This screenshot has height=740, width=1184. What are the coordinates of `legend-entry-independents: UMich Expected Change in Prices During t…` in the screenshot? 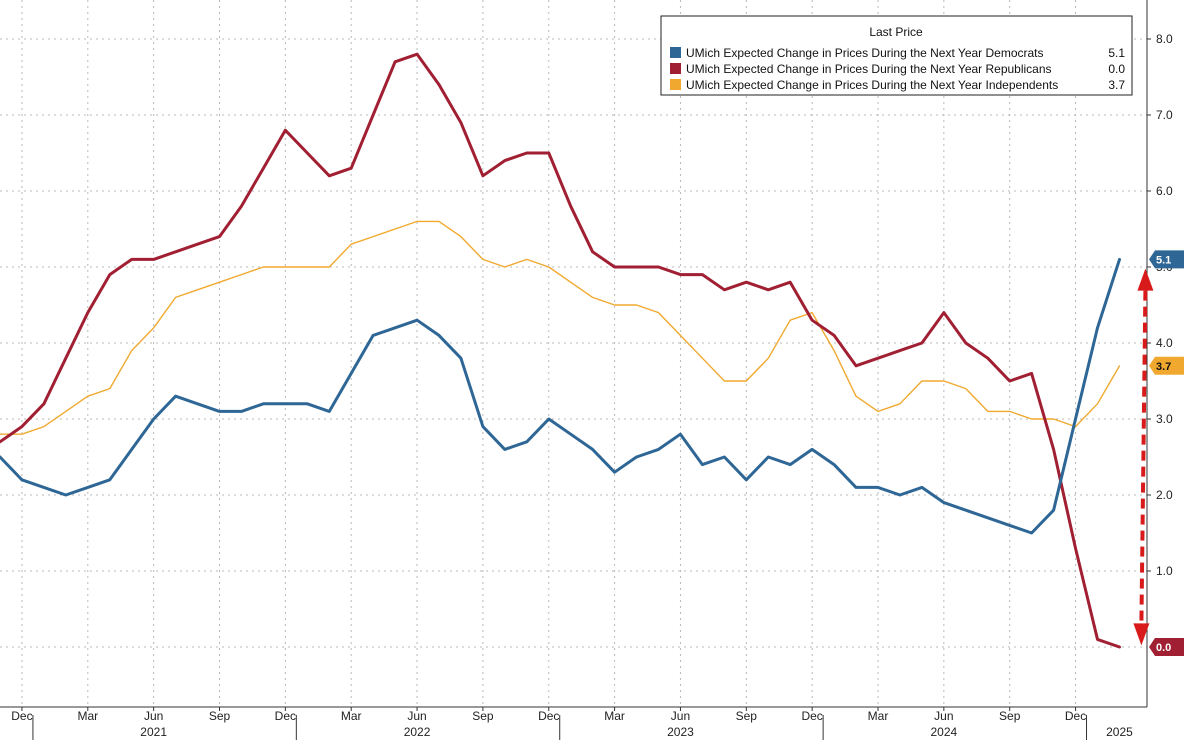 It's located at (897, 85).